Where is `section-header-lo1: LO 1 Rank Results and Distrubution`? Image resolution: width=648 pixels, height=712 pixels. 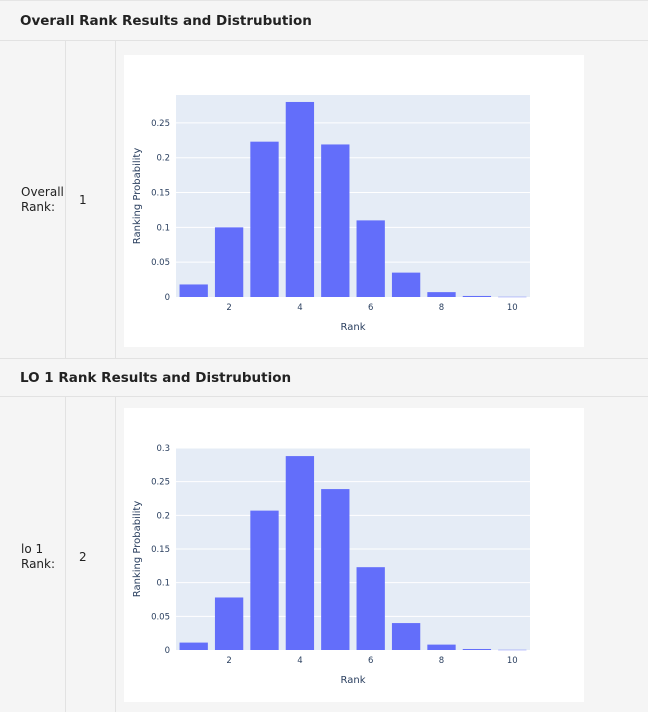
section-header-lo1: LO 1 Rank Results and Distrubution is located at coordinates (324, 378).